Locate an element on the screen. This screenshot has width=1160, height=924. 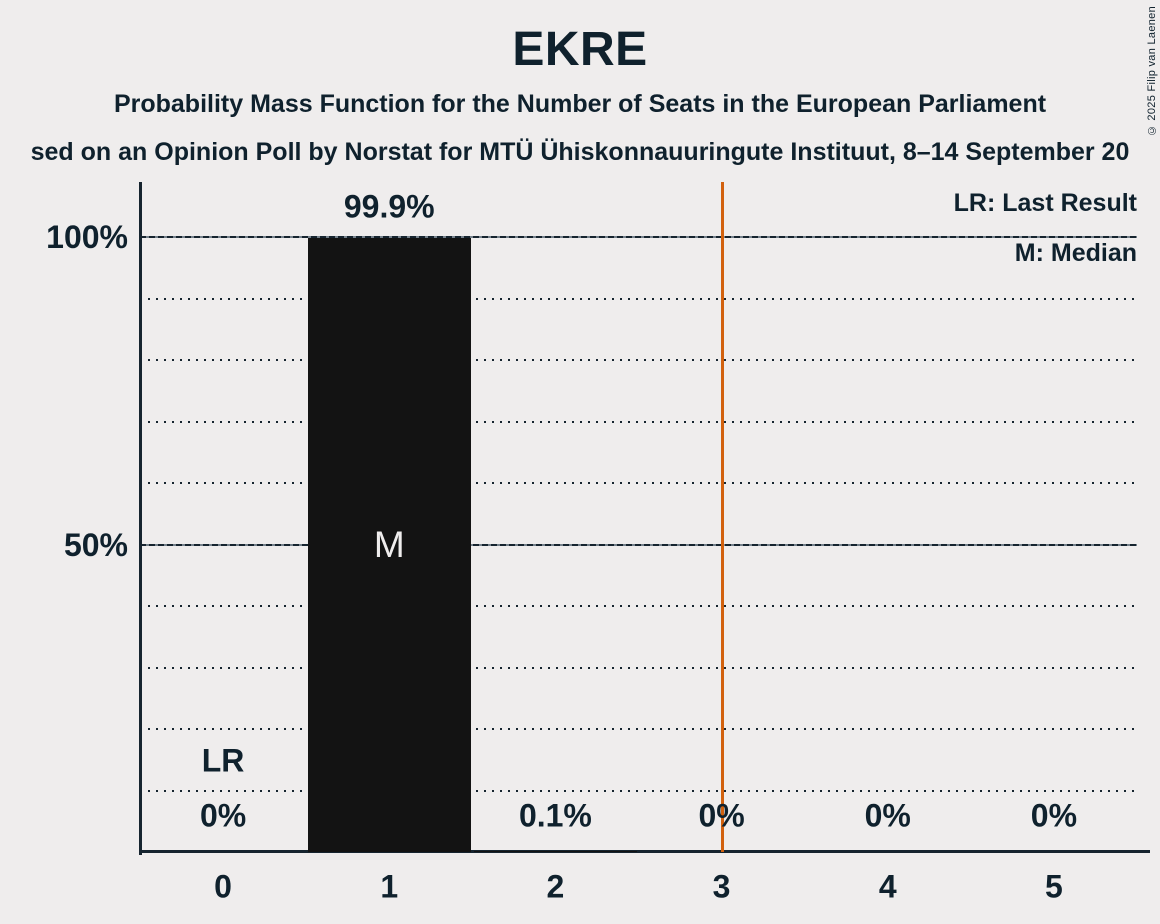
value-label-seat-4: 0% is located at coordinates (887, 815).